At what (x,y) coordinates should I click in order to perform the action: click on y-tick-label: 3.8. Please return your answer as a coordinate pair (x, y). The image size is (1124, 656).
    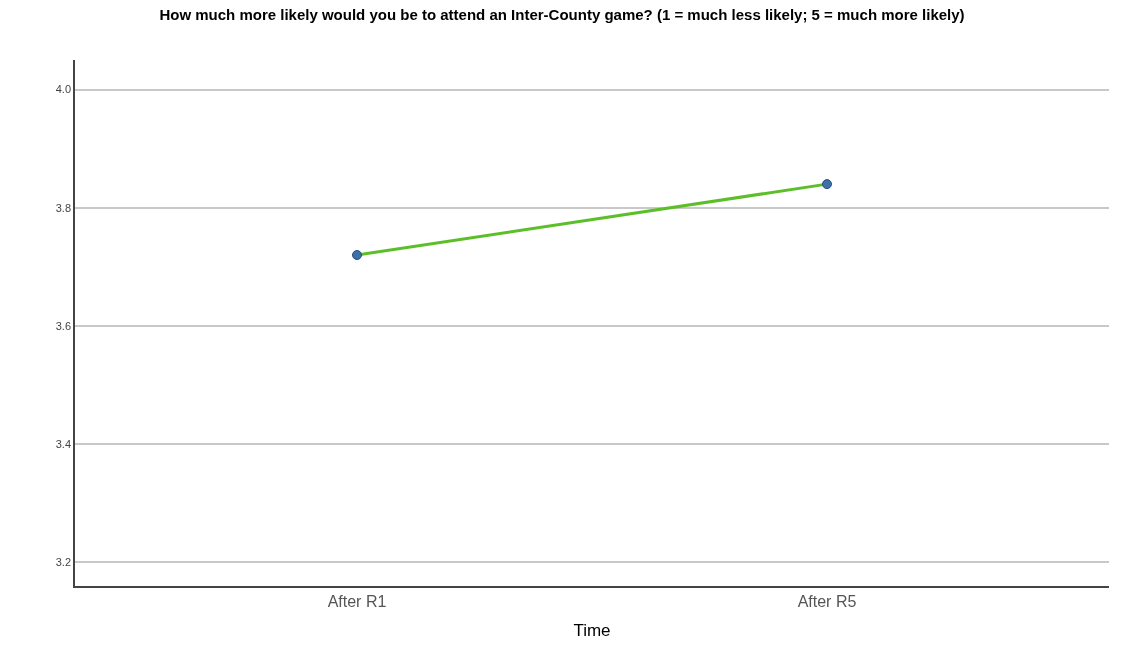
    Looking at the image, I should click on (63, 207).